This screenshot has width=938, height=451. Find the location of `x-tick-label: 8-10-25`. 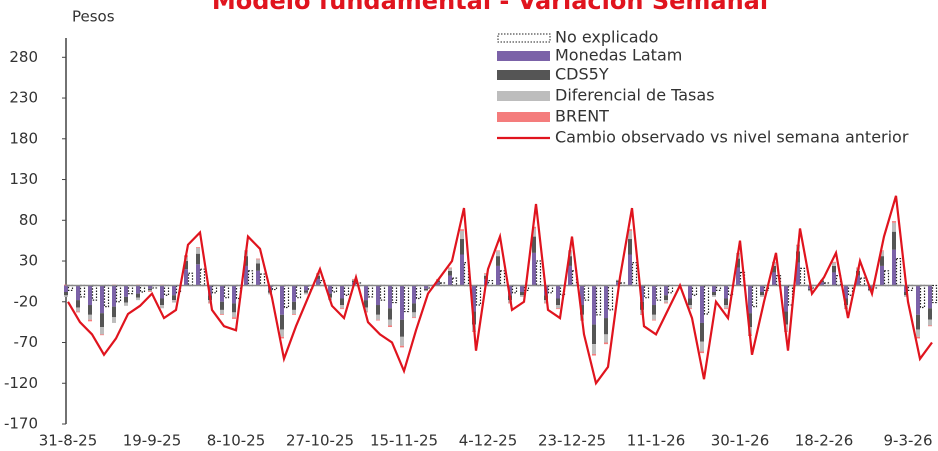

x-tick-label: 8-10-25 is located at coordinates (236, 441).